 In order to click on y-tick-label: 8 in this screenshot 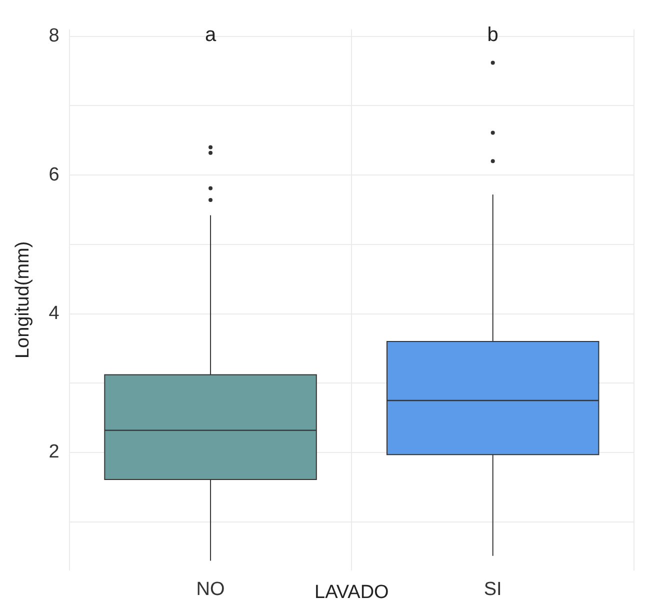, I will do `click(54, 36)`.